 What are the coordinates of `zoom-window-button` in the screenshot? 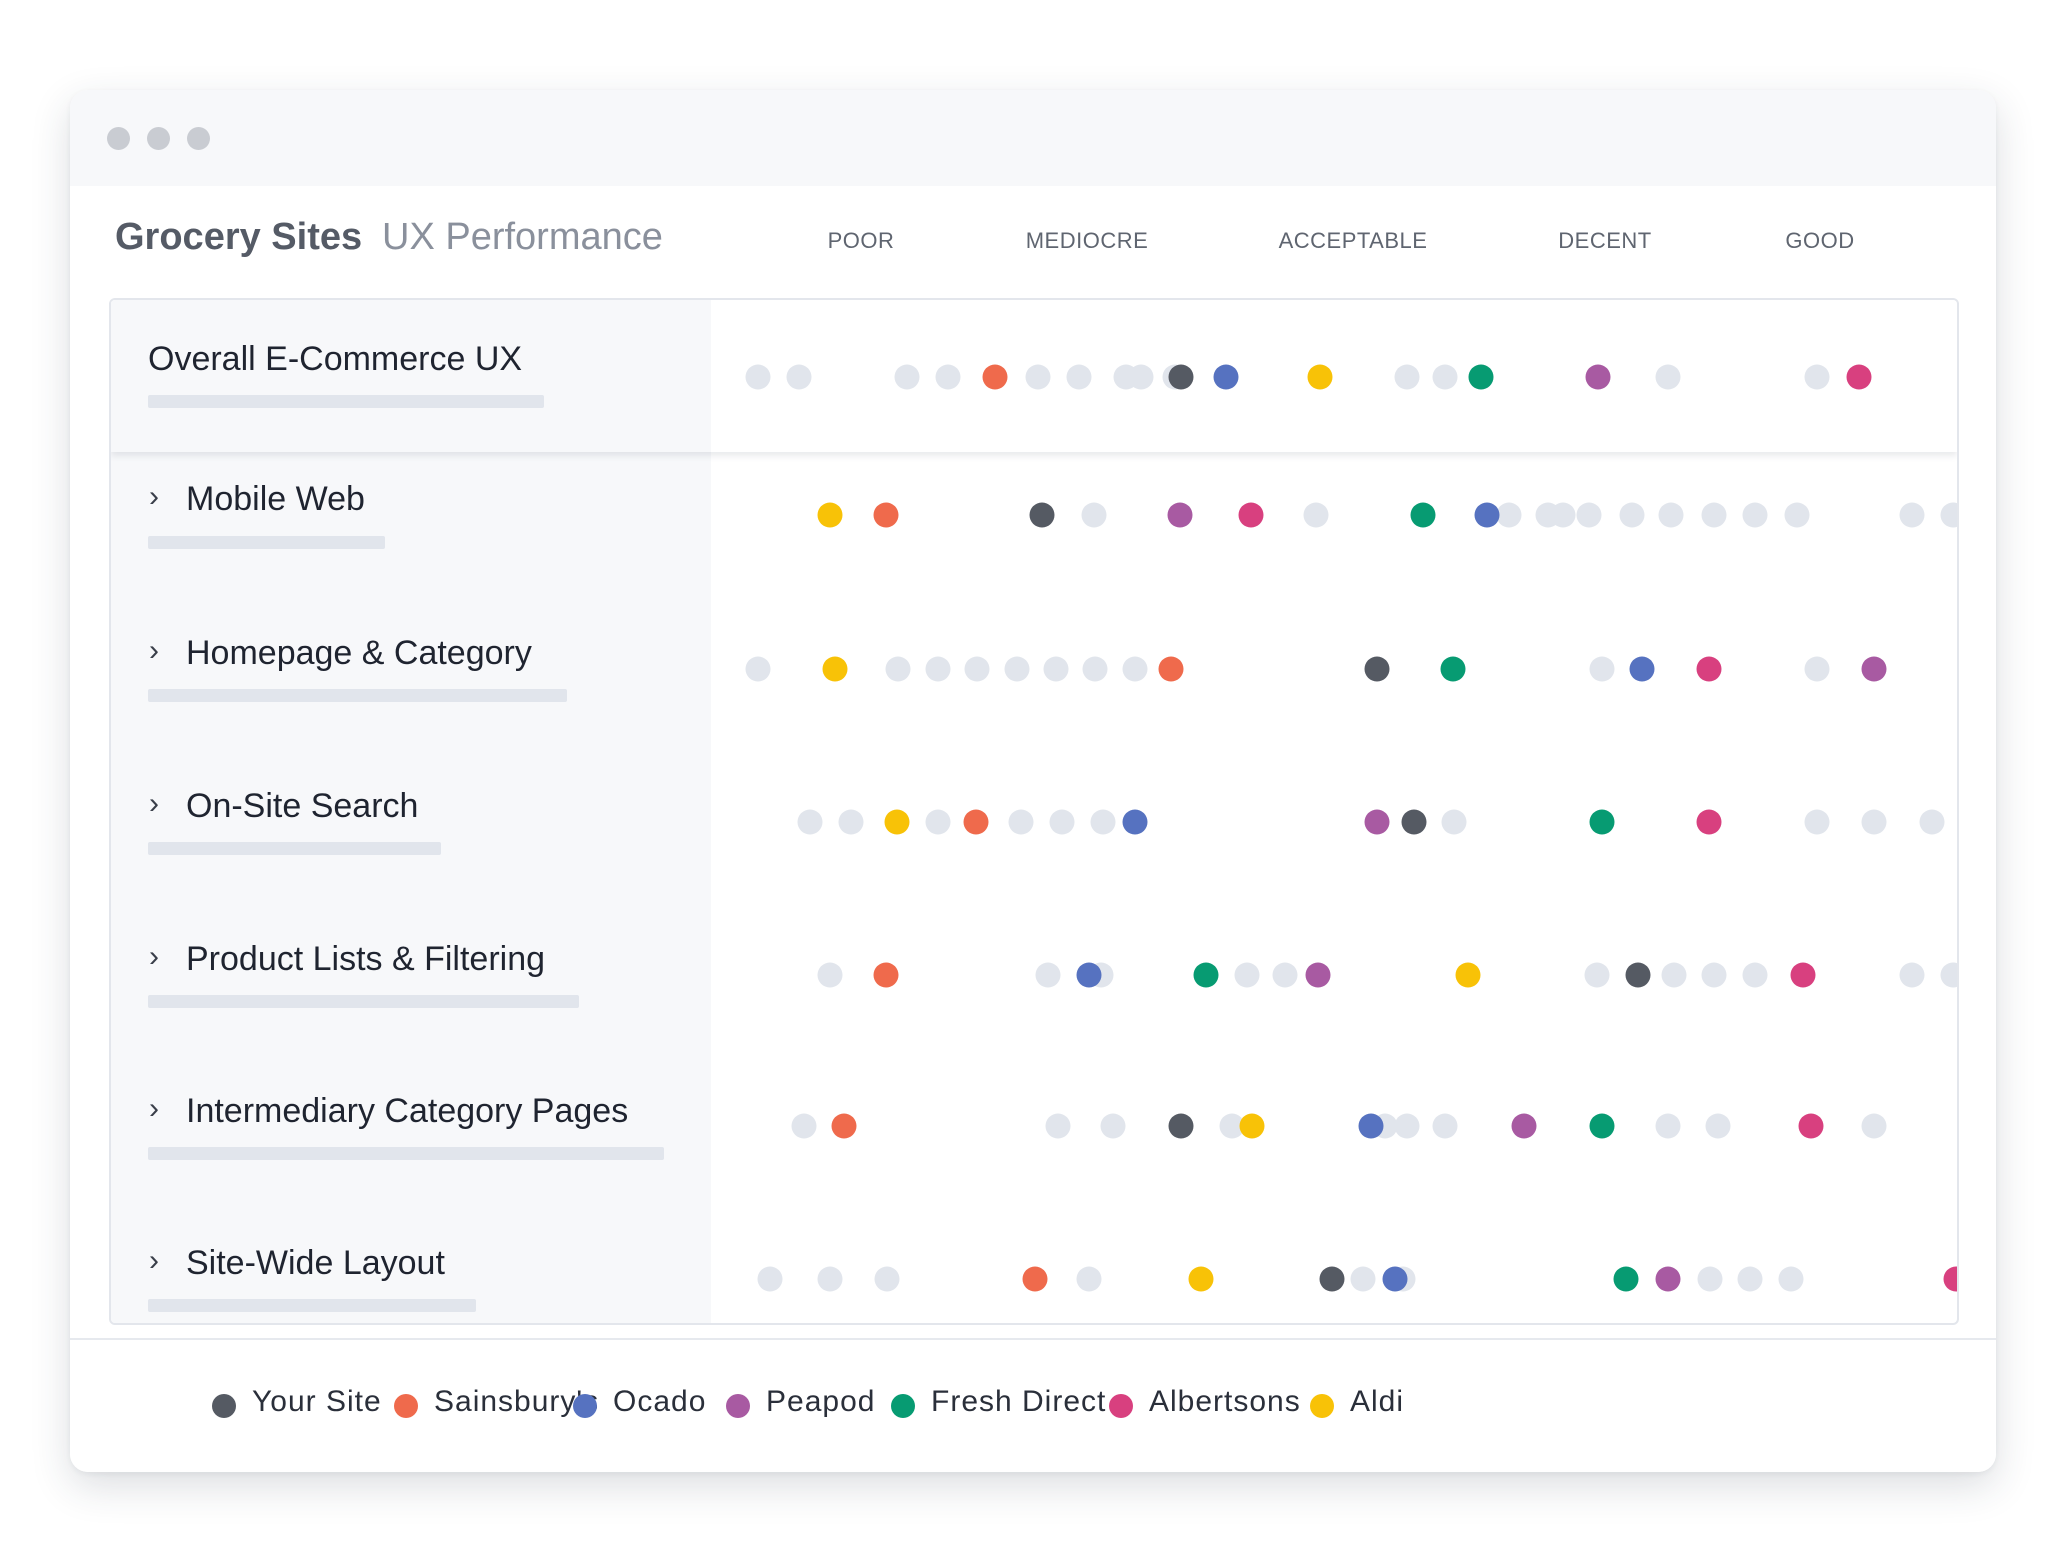 It's located at (198, 138).